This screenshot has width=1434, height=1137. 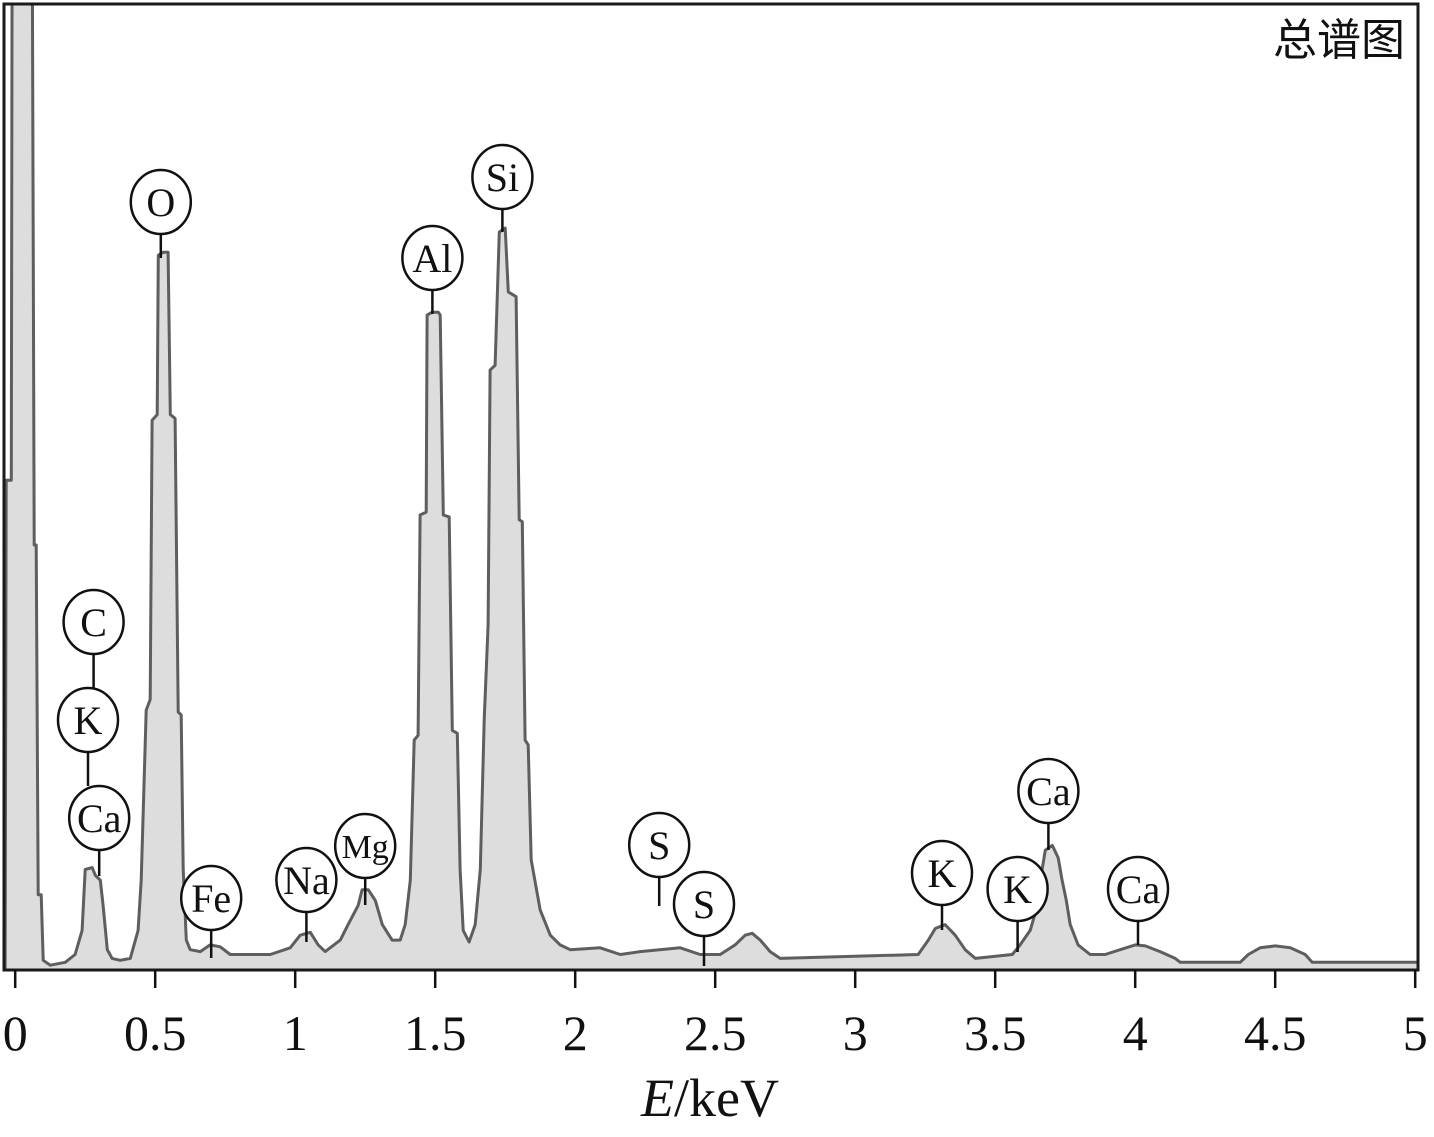 I want to click on peak-label-si: Si, so click(x=502, y=187).